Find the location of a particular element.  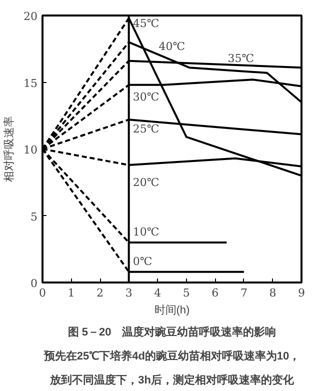

y-axis-title: 相对呼吸速率 is located at coordinates (9, 149).